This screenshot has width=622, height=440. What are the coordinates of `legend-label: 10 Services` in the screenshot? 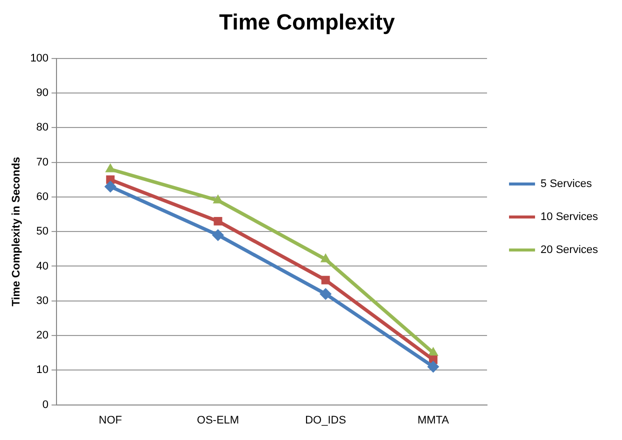 It's located at (569, 217).